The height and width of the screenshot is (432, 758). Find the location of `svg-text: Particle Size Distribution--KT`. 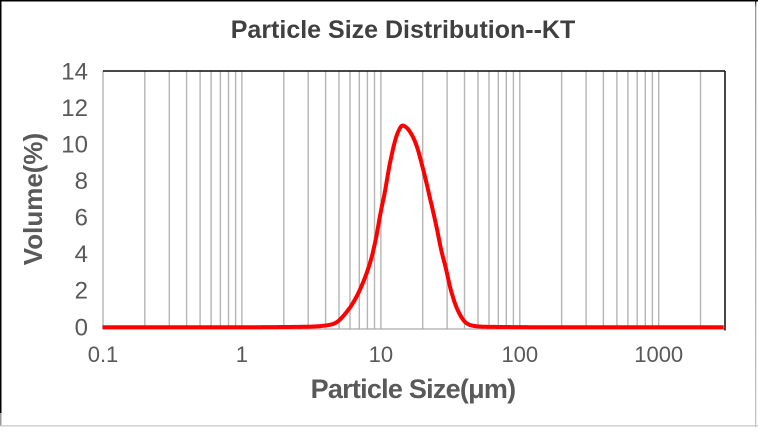

svg-text: Particle Size Distribution--KT is located at coordinates (403, 30).